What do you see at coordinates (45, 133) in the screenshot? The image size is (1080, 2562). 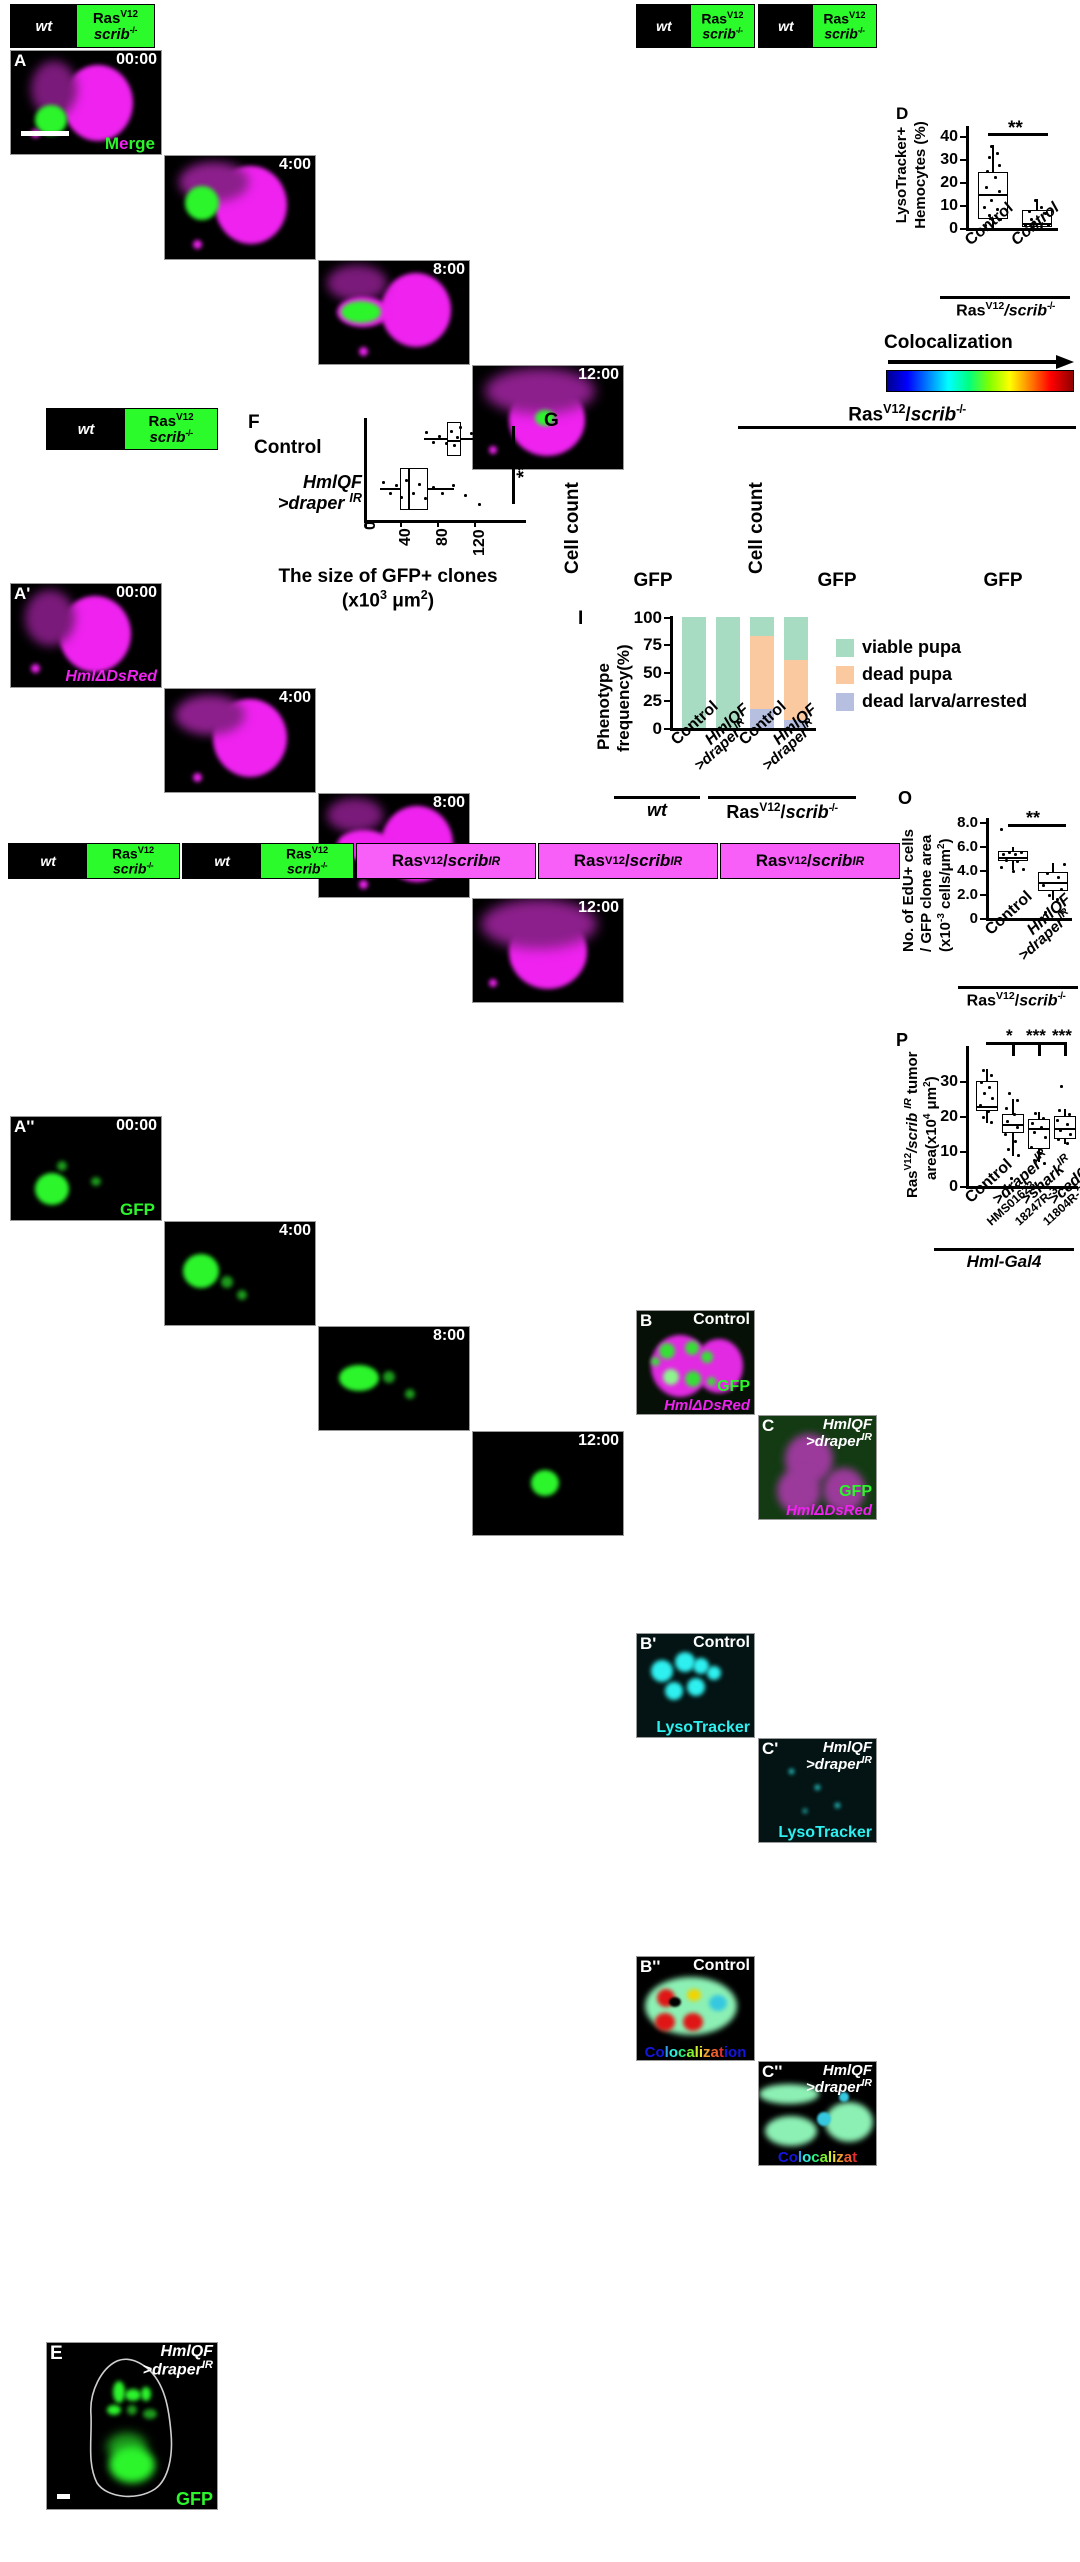 I see `scale-bar` at bounding box center [45, 133].